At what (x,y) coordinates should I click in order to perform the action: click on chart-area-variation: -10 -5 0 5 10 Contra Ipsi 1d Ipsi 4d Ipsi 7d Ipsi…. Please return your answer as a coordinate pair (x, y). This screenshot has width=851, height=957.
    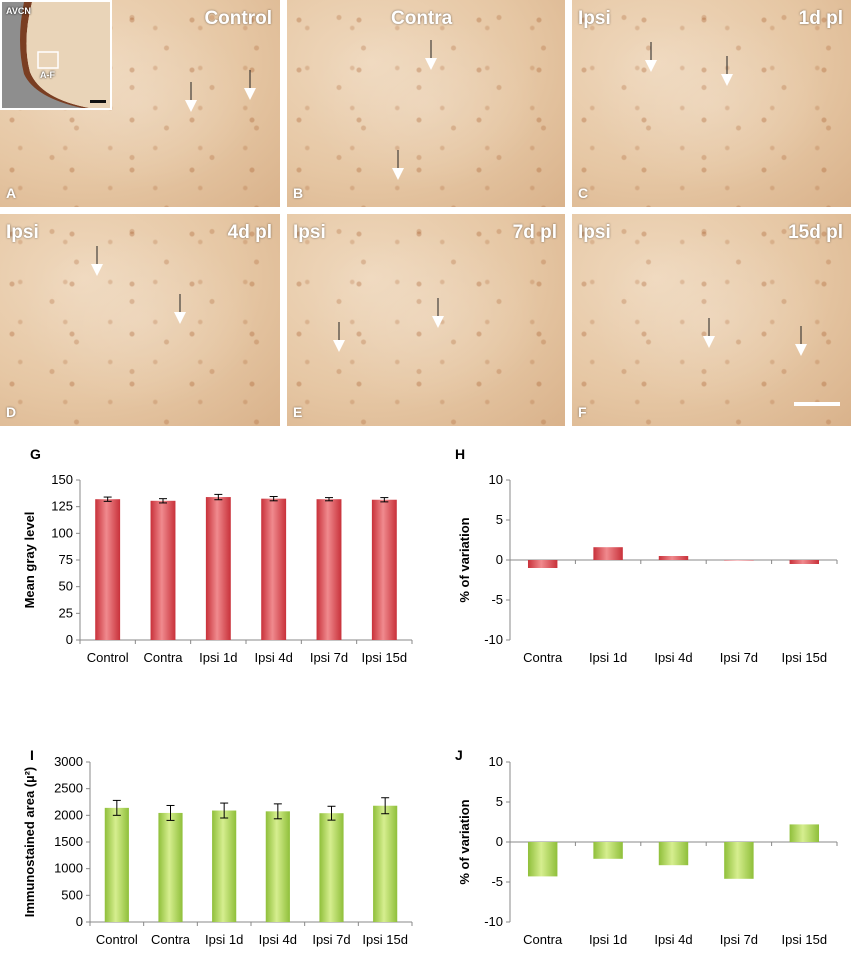
    Looking at the image, I should click on (647, 850).